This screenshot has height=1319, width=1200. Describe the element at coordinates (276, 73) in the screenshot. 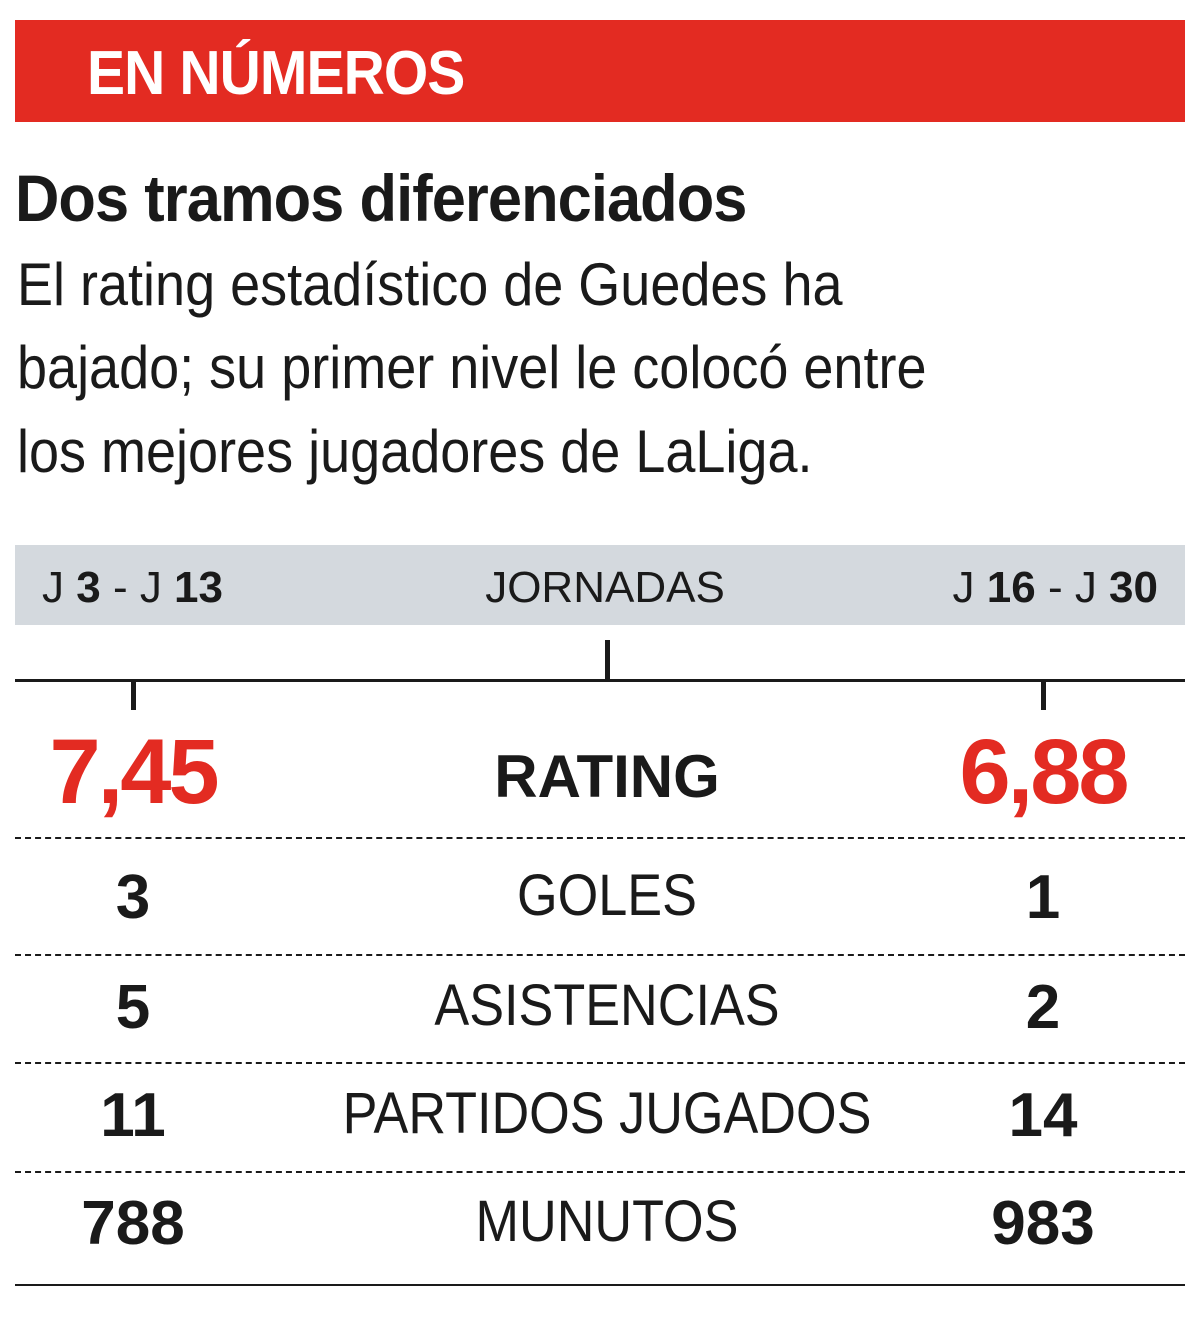

I see `banner-label: EN NÚMEROS` at that location.